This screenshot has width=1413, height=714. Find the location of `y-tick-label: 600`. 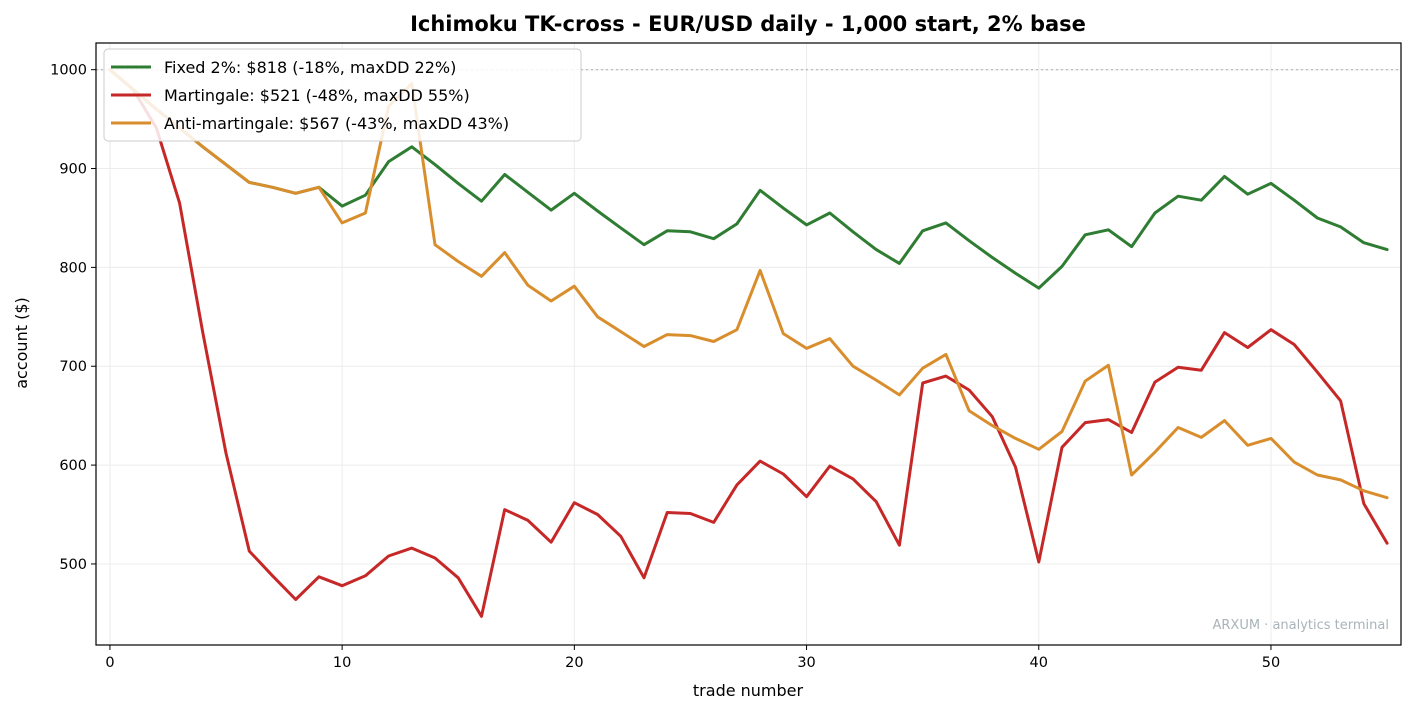

y-tick-label: 600 is located at coordinates (73, 466).